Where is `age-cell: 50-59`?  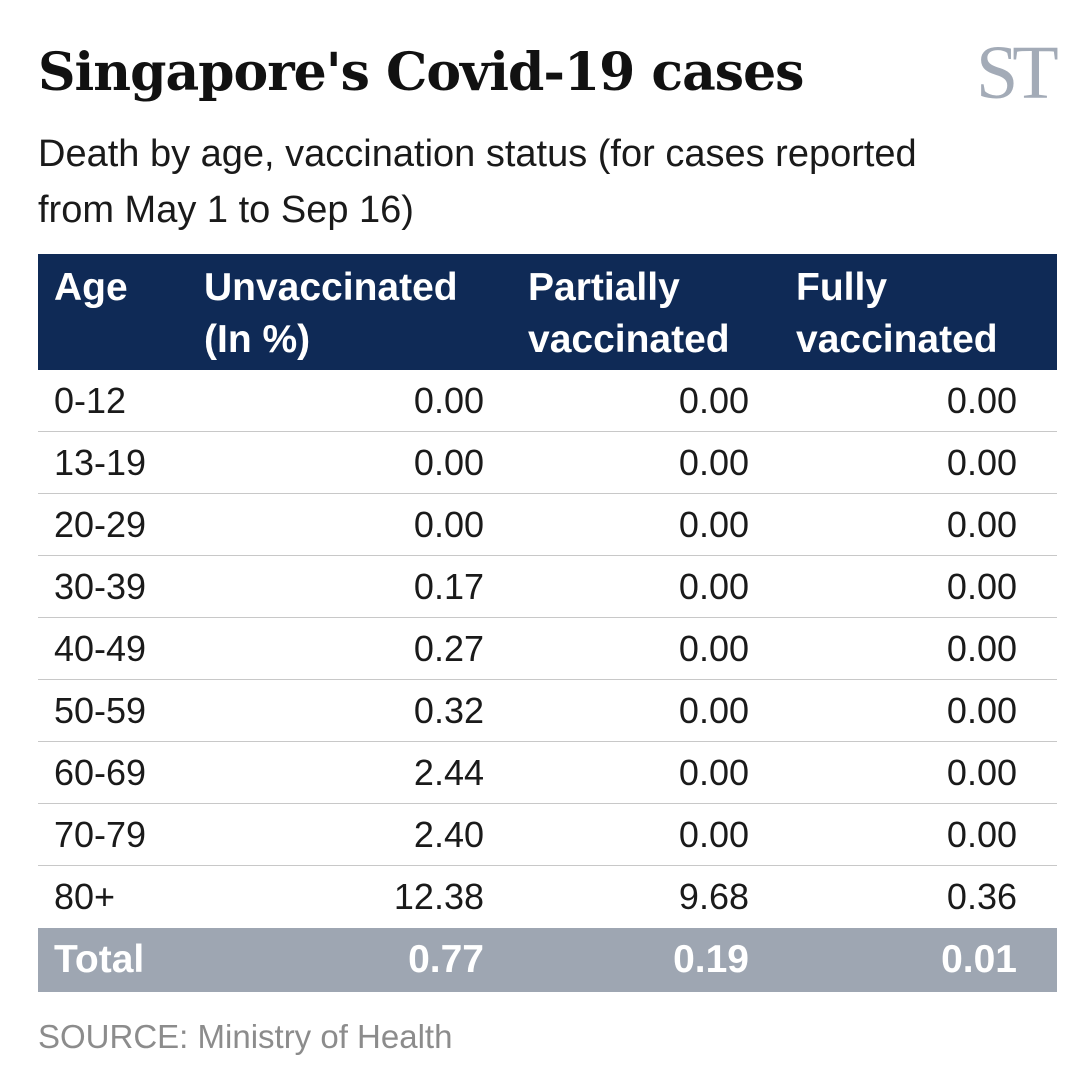 age-cell: 50-59 is located at coordinates (100, 710).